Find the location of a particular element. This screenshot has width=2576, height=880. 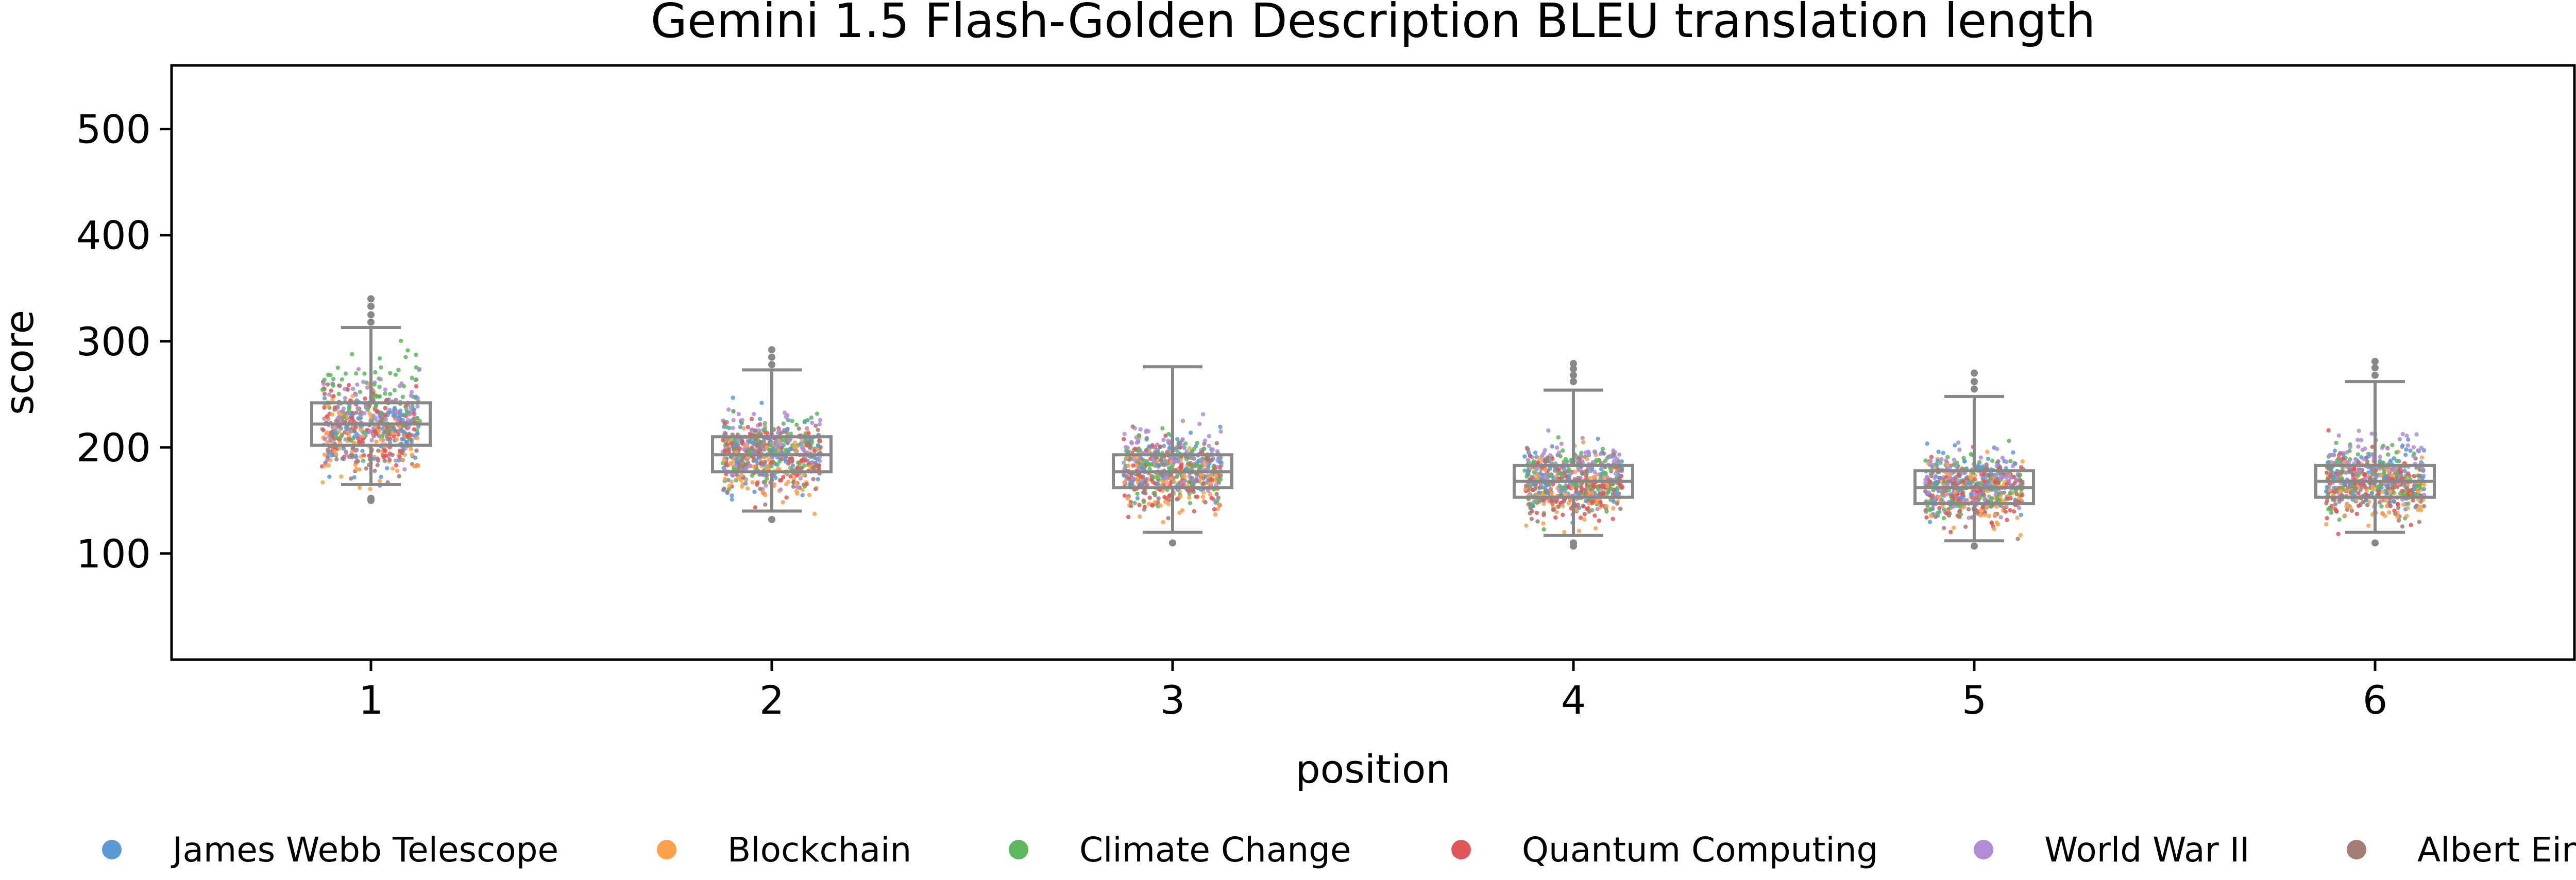

y-tick-label: 500 is located at coordinates (113, 129).